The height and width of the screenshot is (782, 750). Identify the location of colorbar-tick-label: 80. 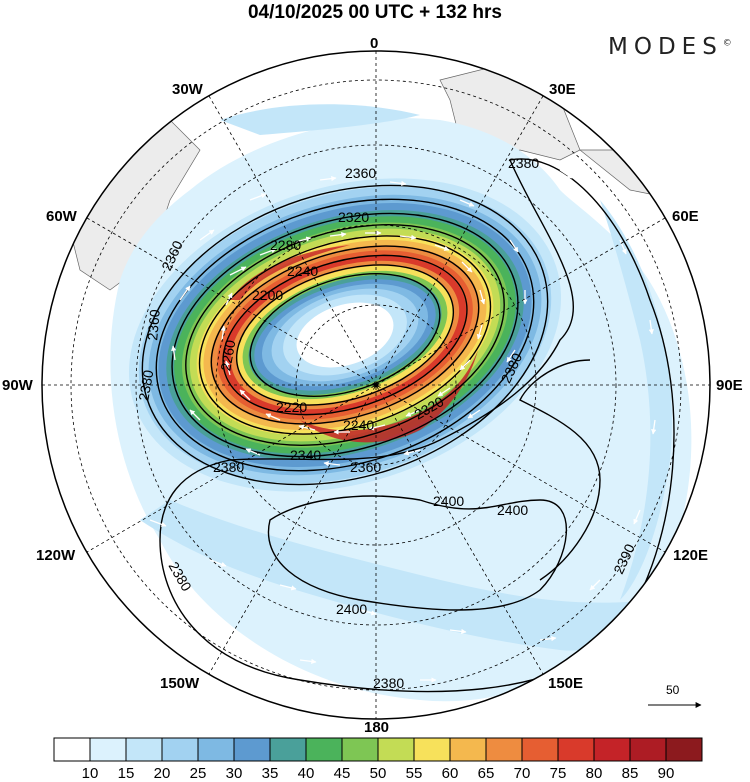
(594, 773).